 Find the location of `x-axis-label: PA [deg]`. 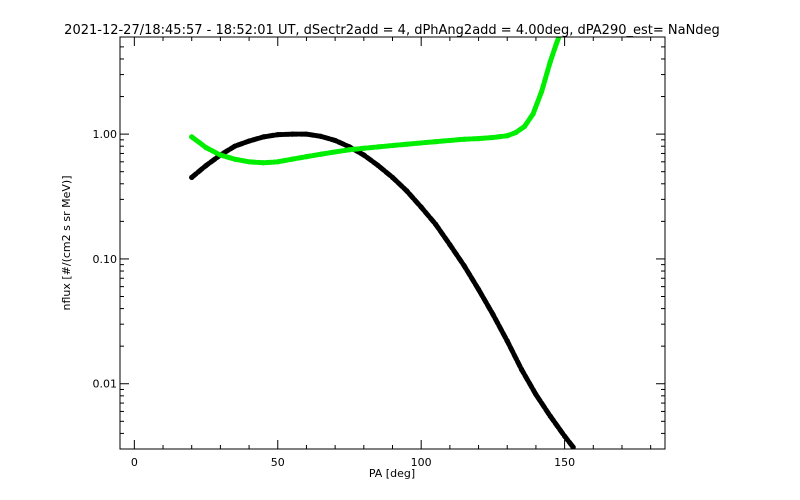

x-axis-label: PA [deg] is located at coordinates (392, 473).